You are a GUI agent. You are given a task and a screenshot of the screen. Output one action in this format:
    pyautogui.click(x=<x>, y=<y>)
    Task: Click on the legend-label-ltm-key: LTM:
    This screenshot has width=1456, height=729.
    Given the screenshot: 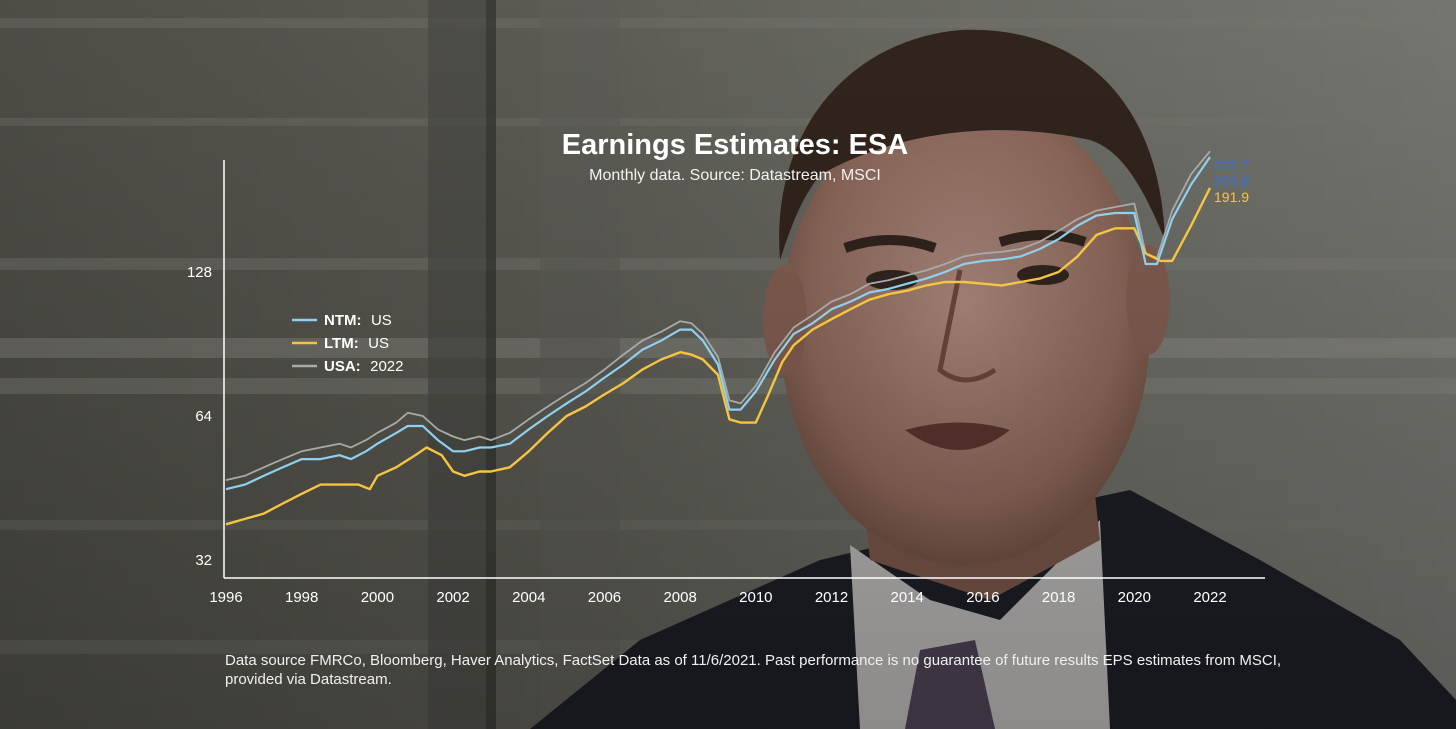 What is the action you would take?
    pyautogui.click(x=341, y=343)
    